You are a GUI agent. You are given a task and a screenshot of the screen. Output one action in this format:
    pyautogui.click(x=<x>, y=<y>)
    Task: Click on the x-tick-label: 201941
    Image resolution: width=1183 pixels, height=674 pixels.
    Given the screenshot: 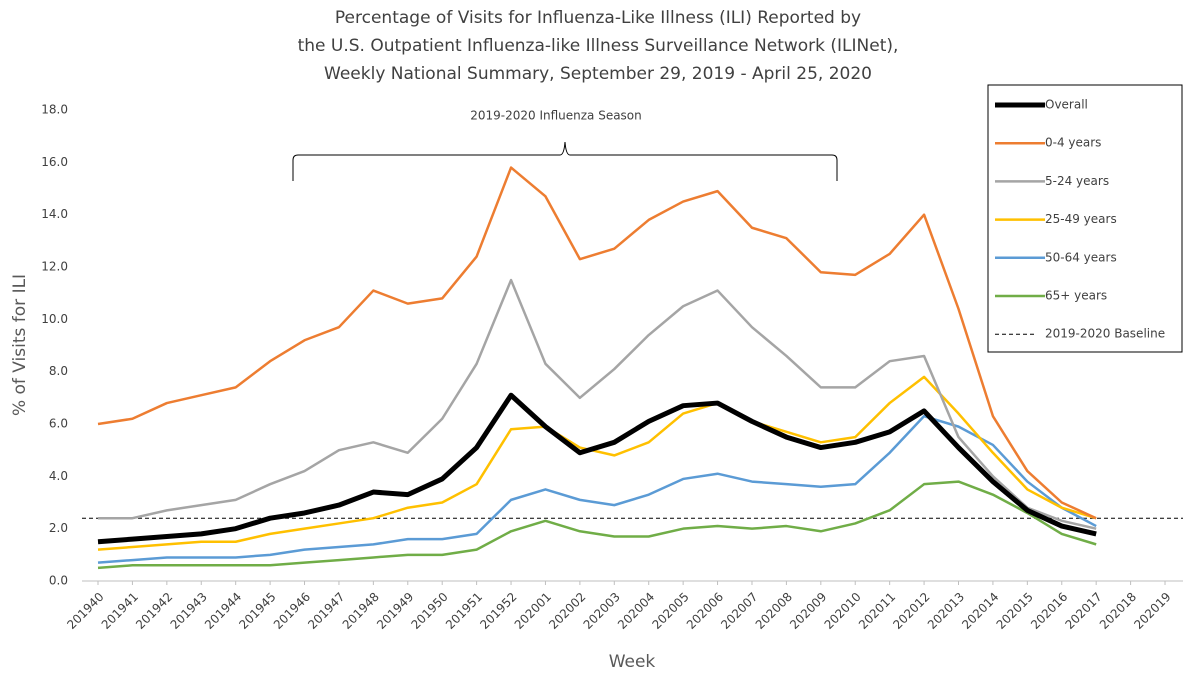 What is the action you would take?
    pyautogui.click(x=120, y=611)
    